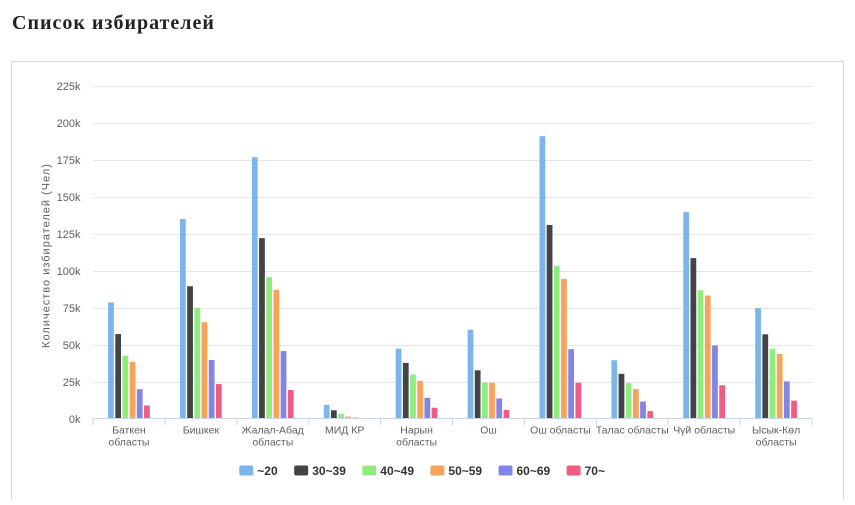 Image resolution: width=855 pixels, height=505 pixels. I want to click on svg-text: Чүй областы, so click(704, 431).